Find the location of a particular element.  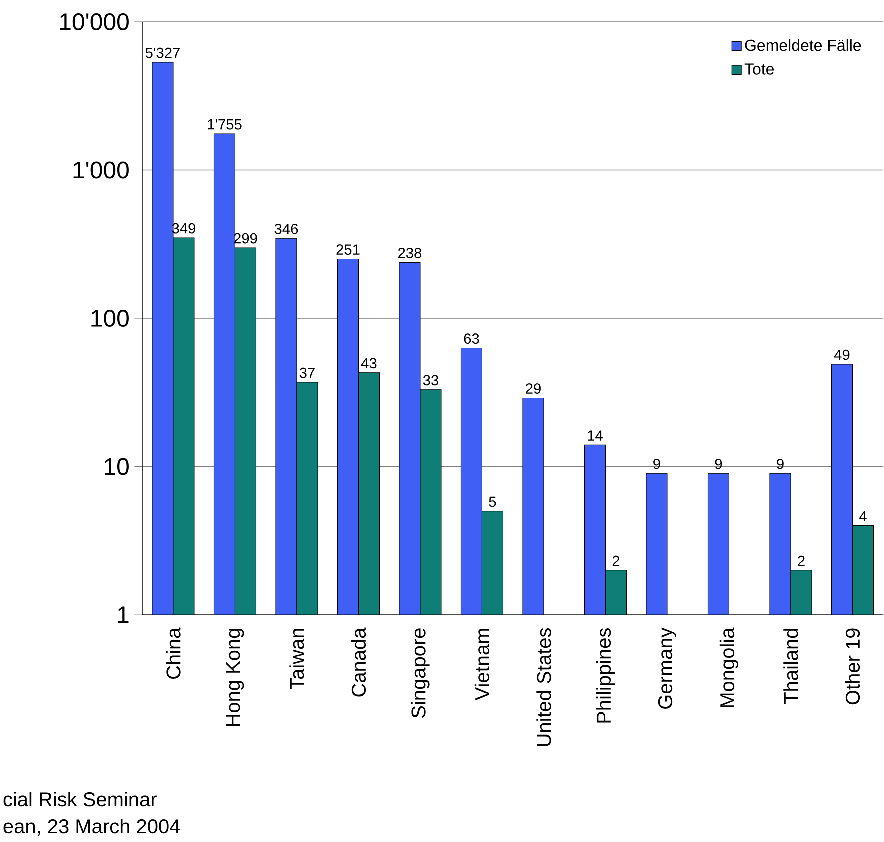

x-tick-label: Germany is located at coordinates (667, 669).